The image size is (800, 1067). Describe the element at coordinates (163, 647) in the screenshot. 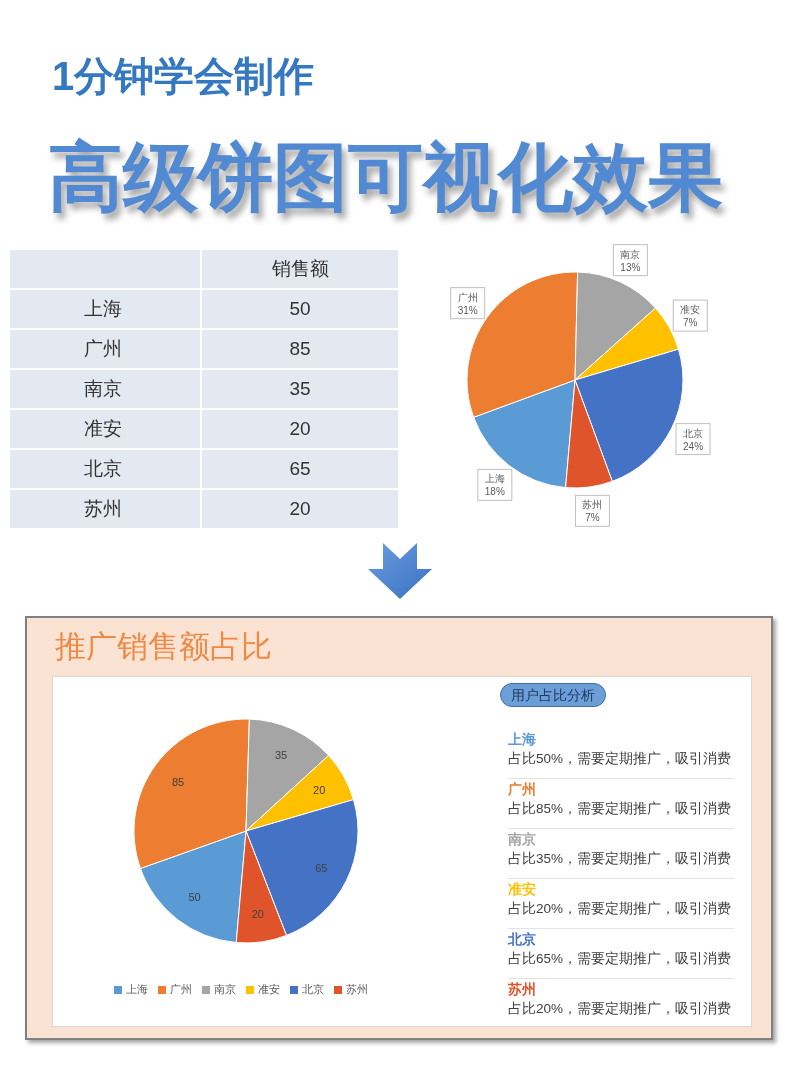

I see `chart-title: 推广销售额占比` at that location.